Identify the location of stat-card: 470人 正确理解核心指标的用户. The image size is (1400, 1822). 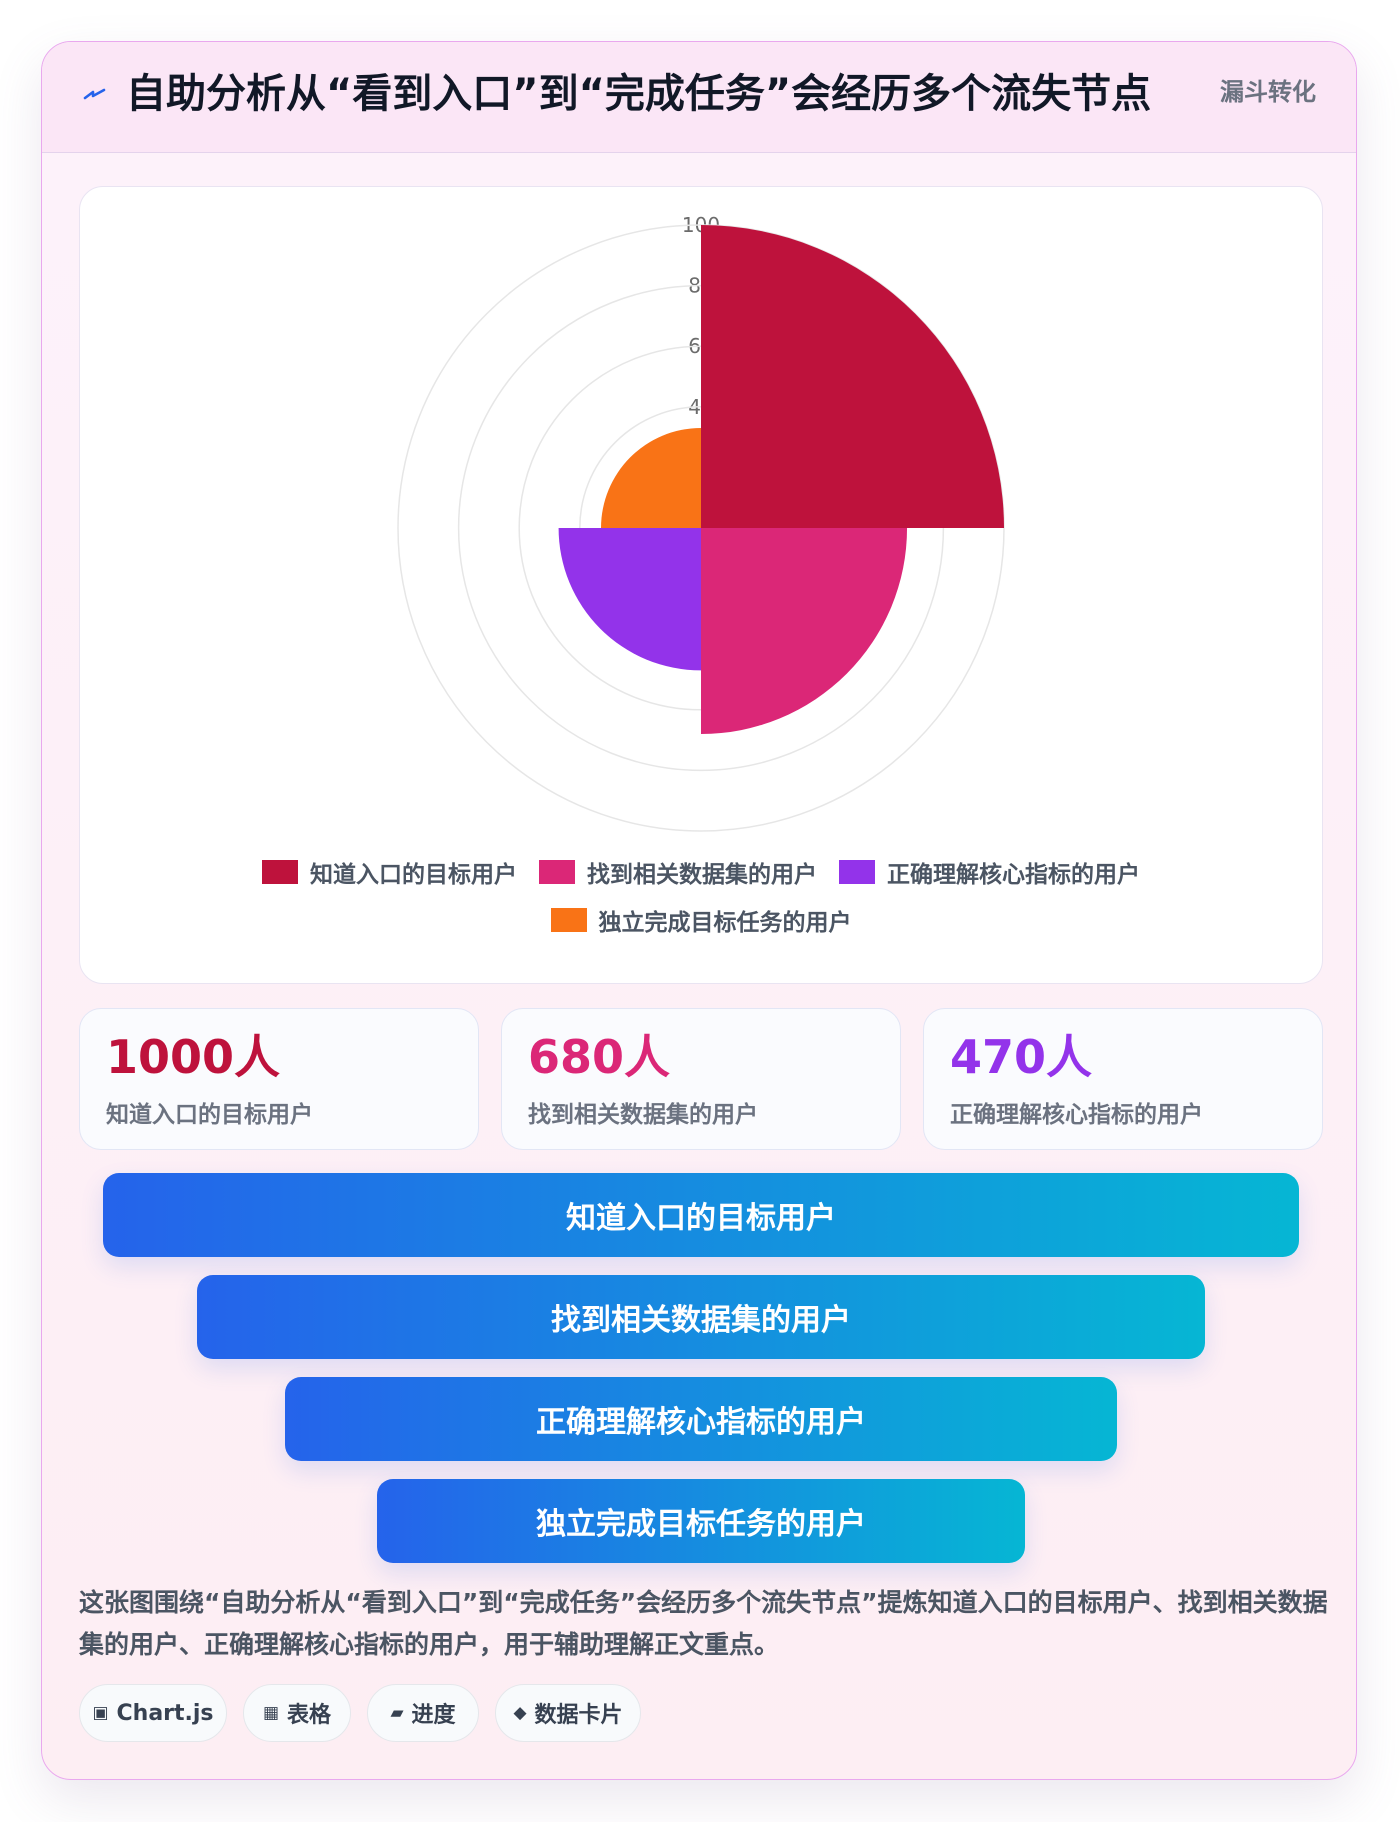
(1123, 1079).